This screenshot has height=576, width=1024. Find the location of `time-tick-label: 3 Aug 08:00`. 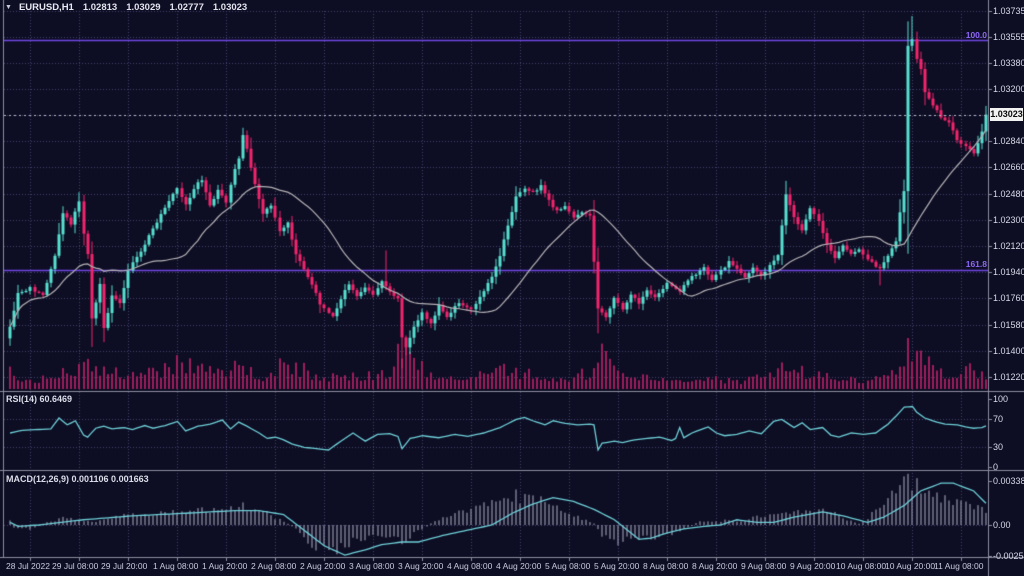

time-tick-label: 3 Aug 08:00 is located at coordinates (372, 566).